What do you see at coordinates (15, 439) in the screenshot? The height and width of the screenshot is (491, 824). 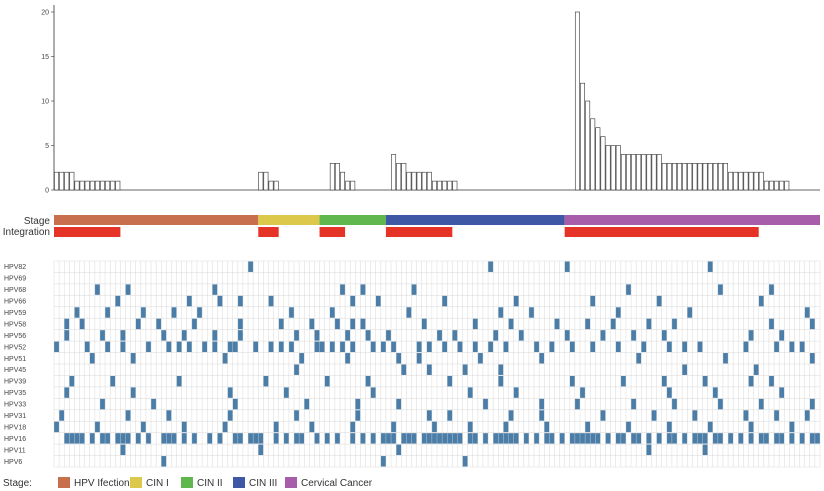 I see `hpv-type-label: HPV16` at bounding box center [15, 439].